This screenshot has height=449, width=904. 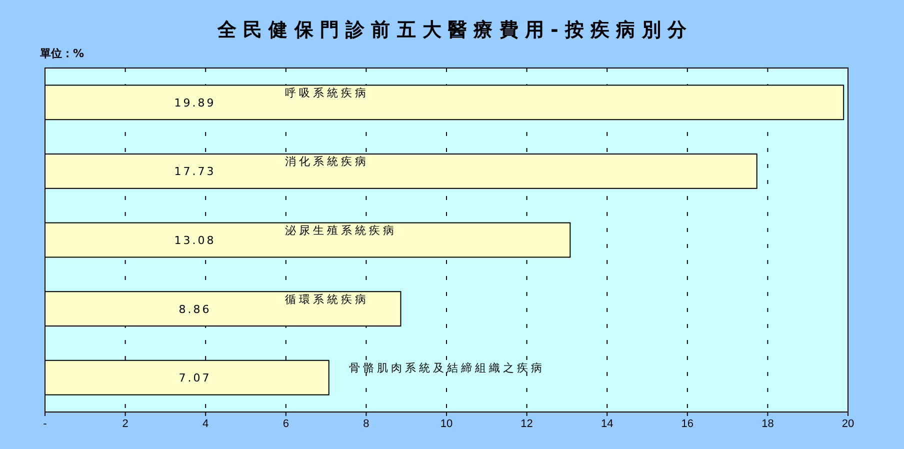 What do you see at coordinates (195, 378) in the screenshot?
I see `data-label: 7.07` at bounding box center [195, 378].